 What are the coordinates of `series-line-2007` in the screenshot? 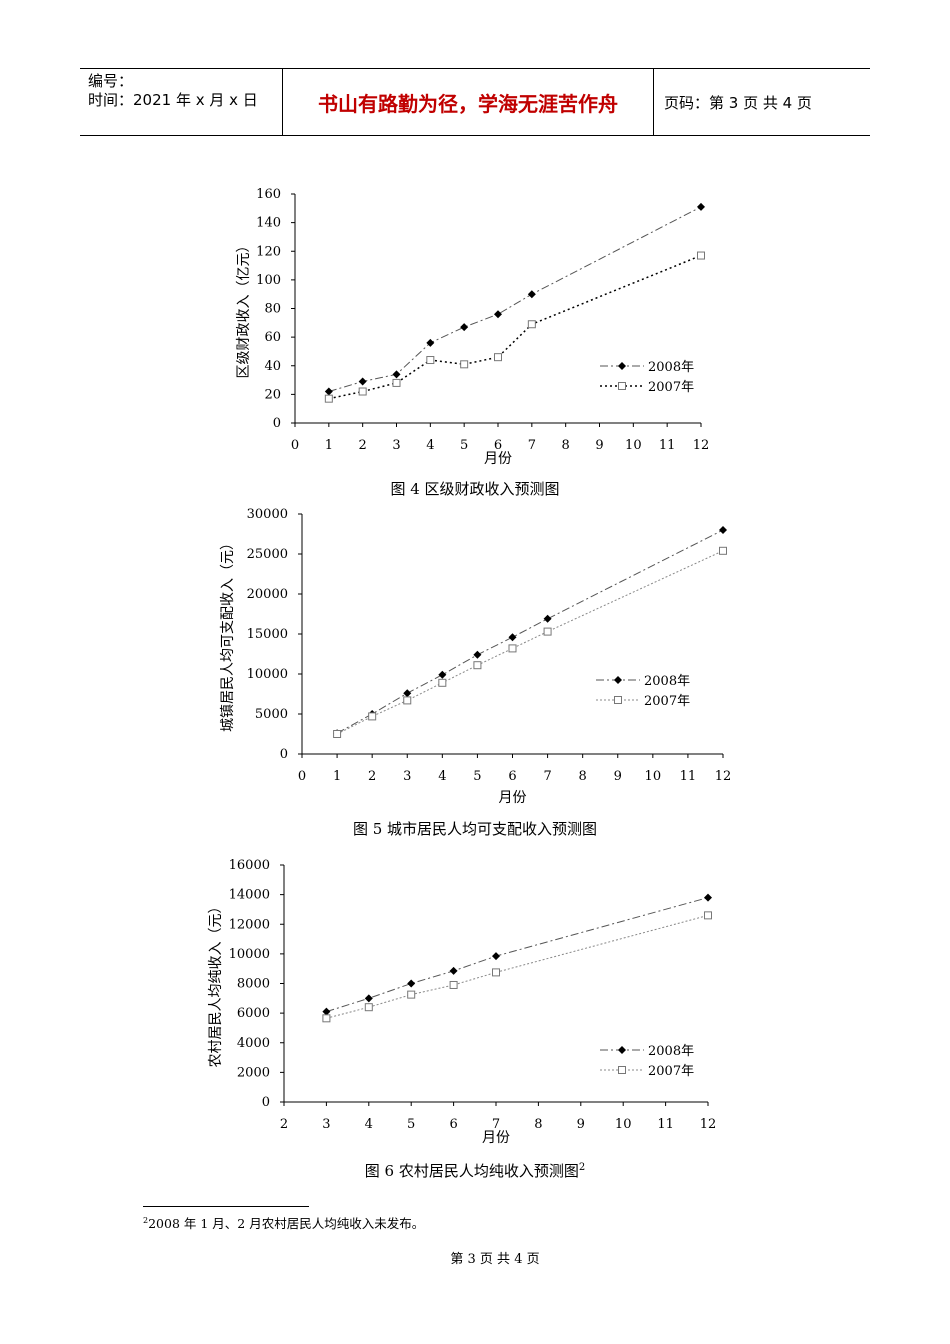 It's located at (530, 642).